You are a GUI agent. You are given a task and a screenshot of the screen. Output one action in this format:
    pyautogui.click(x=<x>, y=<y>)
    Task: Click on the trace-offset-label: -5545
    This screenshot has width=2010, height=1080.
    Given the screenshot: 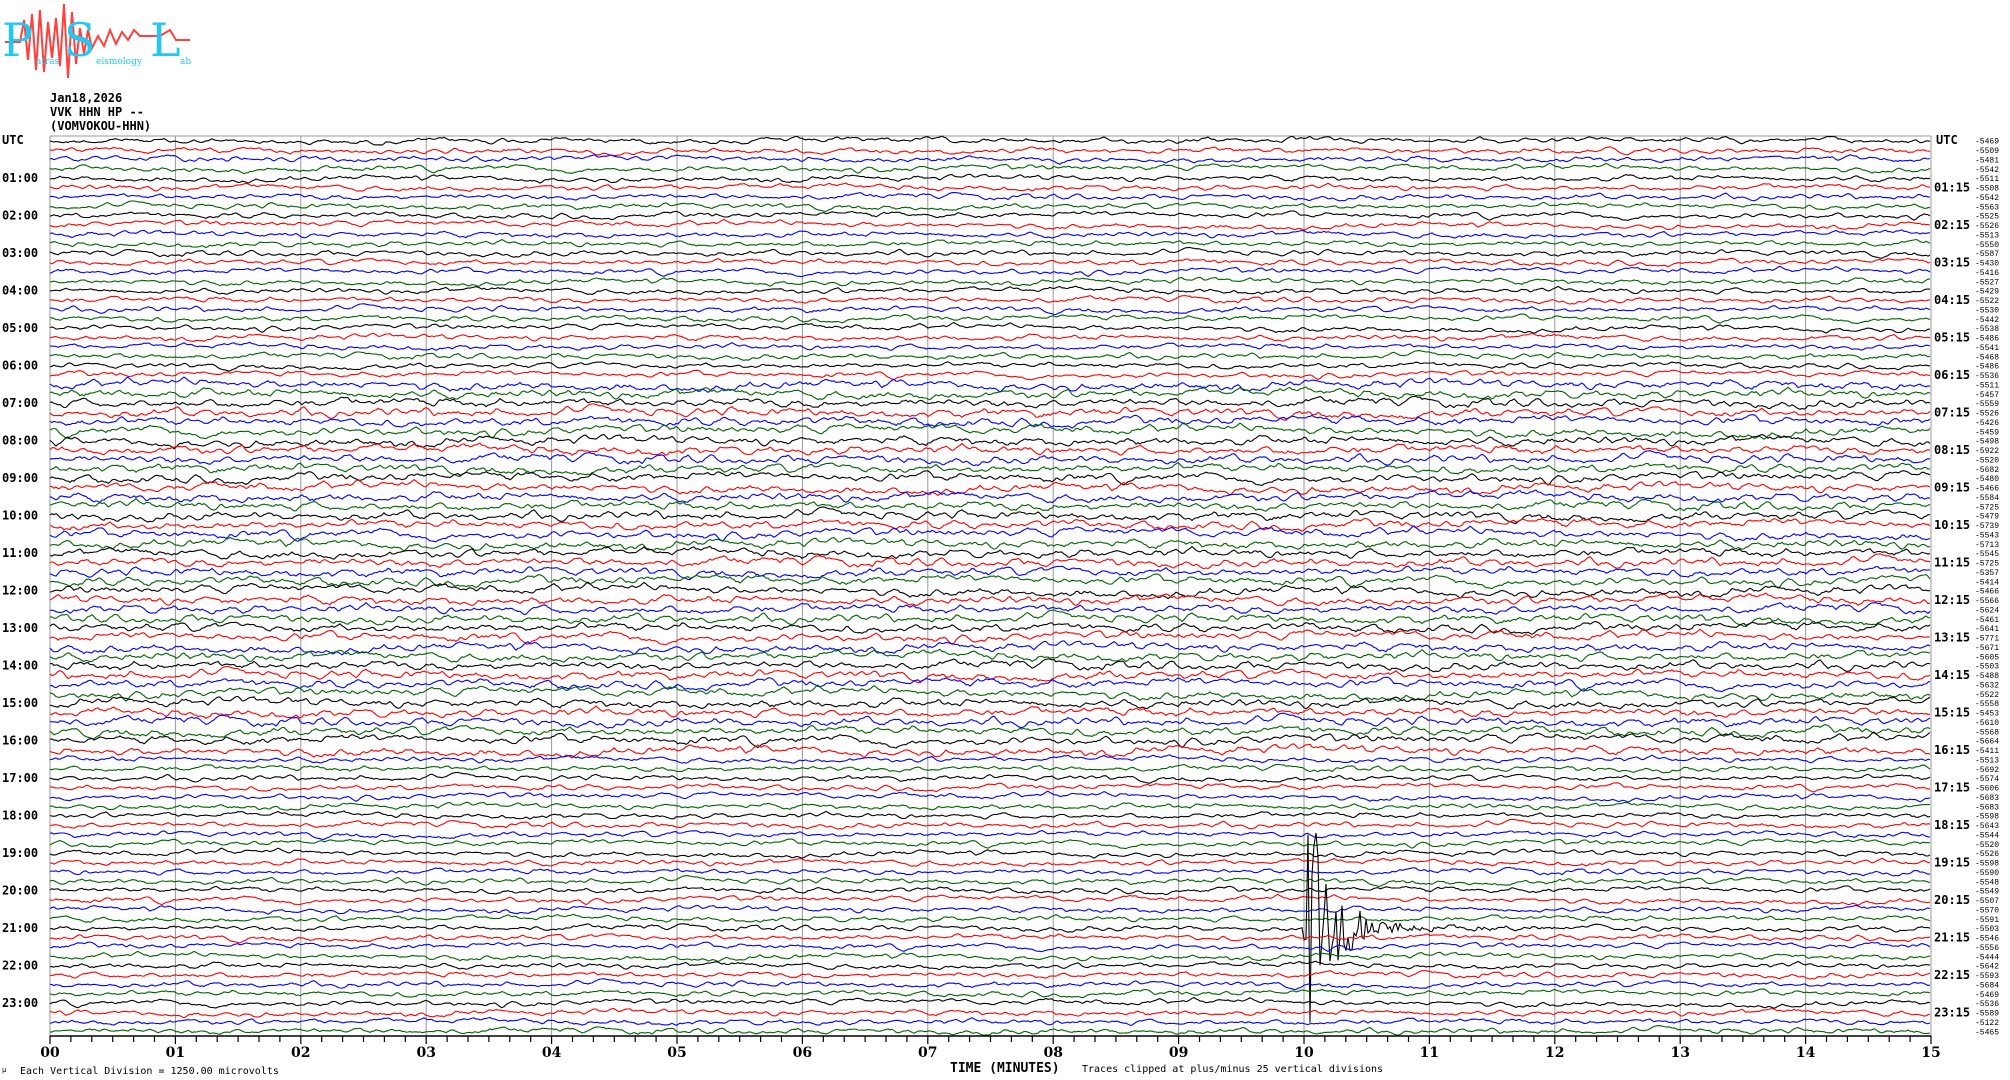 What is the action you would take?
    pyautogui.click(x=1987, y=554)
    